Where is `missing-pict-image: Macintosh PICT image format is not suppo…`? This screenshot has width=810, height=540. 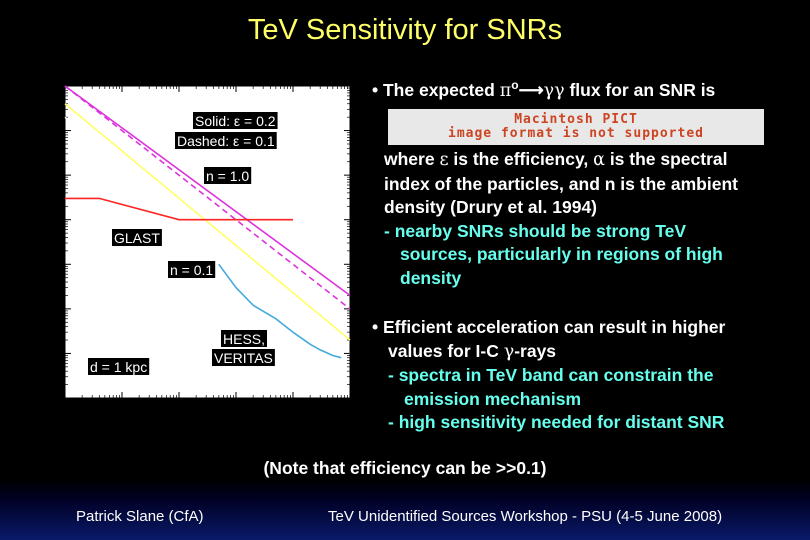
missing-pict-image: Macintosh PICT image format is not suppo… is located at coordinates (576, 127).